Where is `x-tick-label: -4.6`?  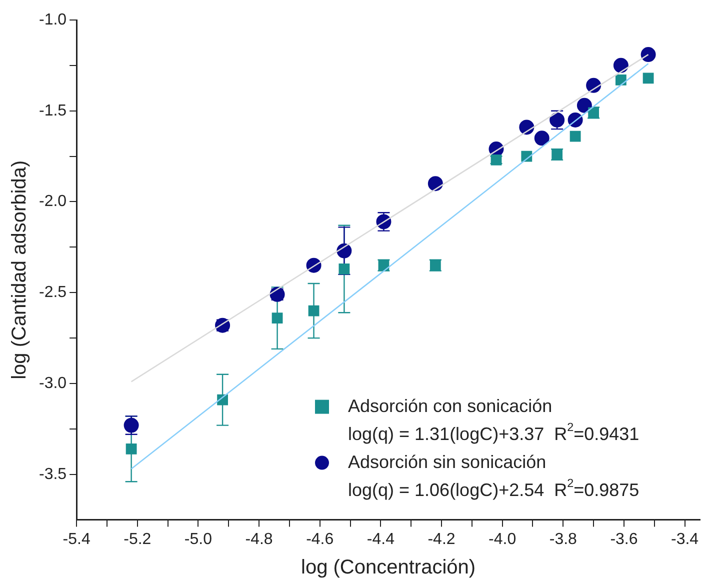 x-tick-label: -4.6 is located at coordinates (320, 539).